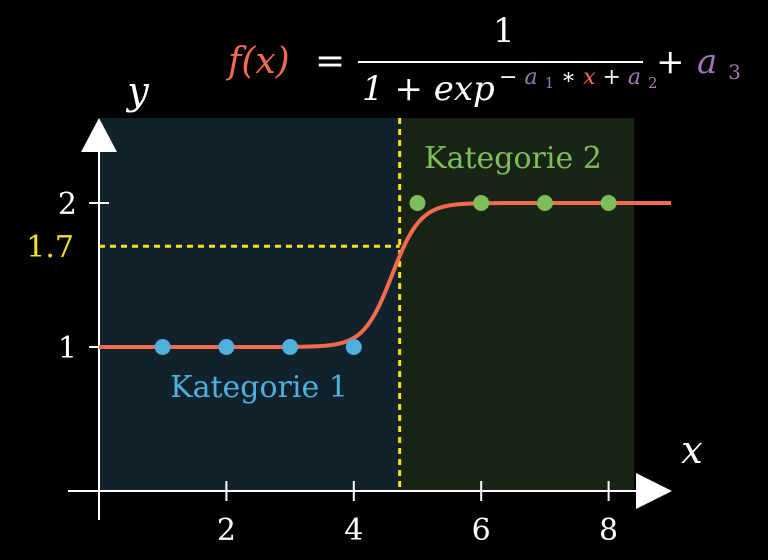 This screenshot has width=768, height=560. Describe the element at coordinates (513, 158) in the screenshot. I see `category-2-label: Kategorie 2` at that location.